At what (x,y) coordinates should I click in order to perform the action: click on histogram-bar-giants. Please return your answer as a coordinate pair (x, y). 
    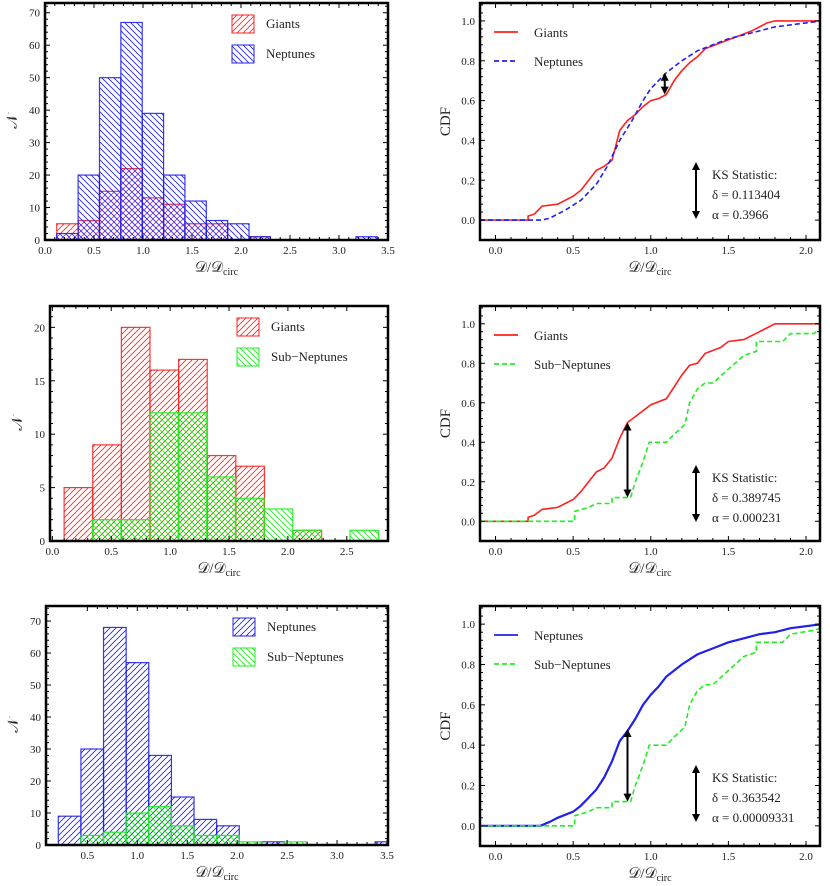
    Looking at the image, I should click on (78, 513).